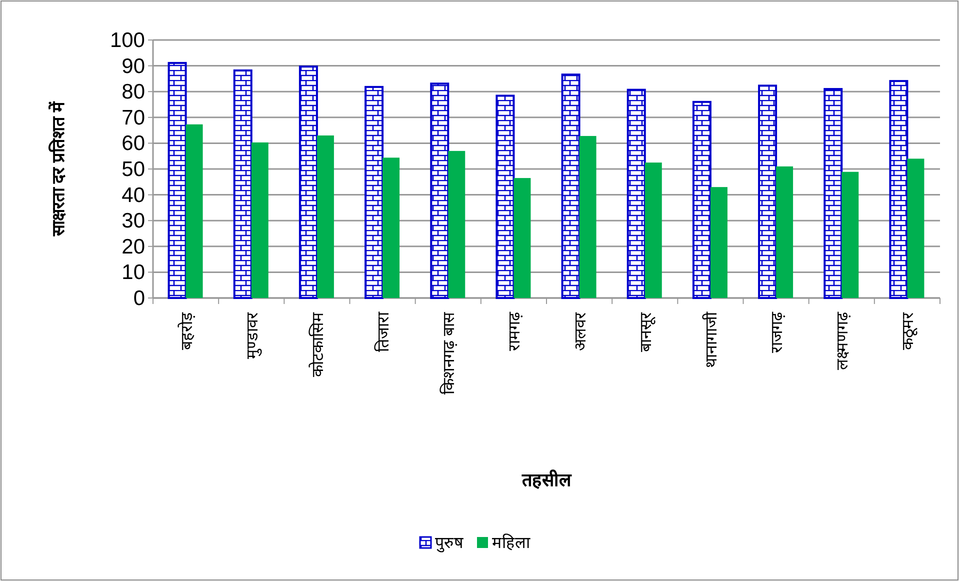  Describe the element at coordinates (546, 479) in the screenshot. I see `x-axis-title: तहसील` at that location.